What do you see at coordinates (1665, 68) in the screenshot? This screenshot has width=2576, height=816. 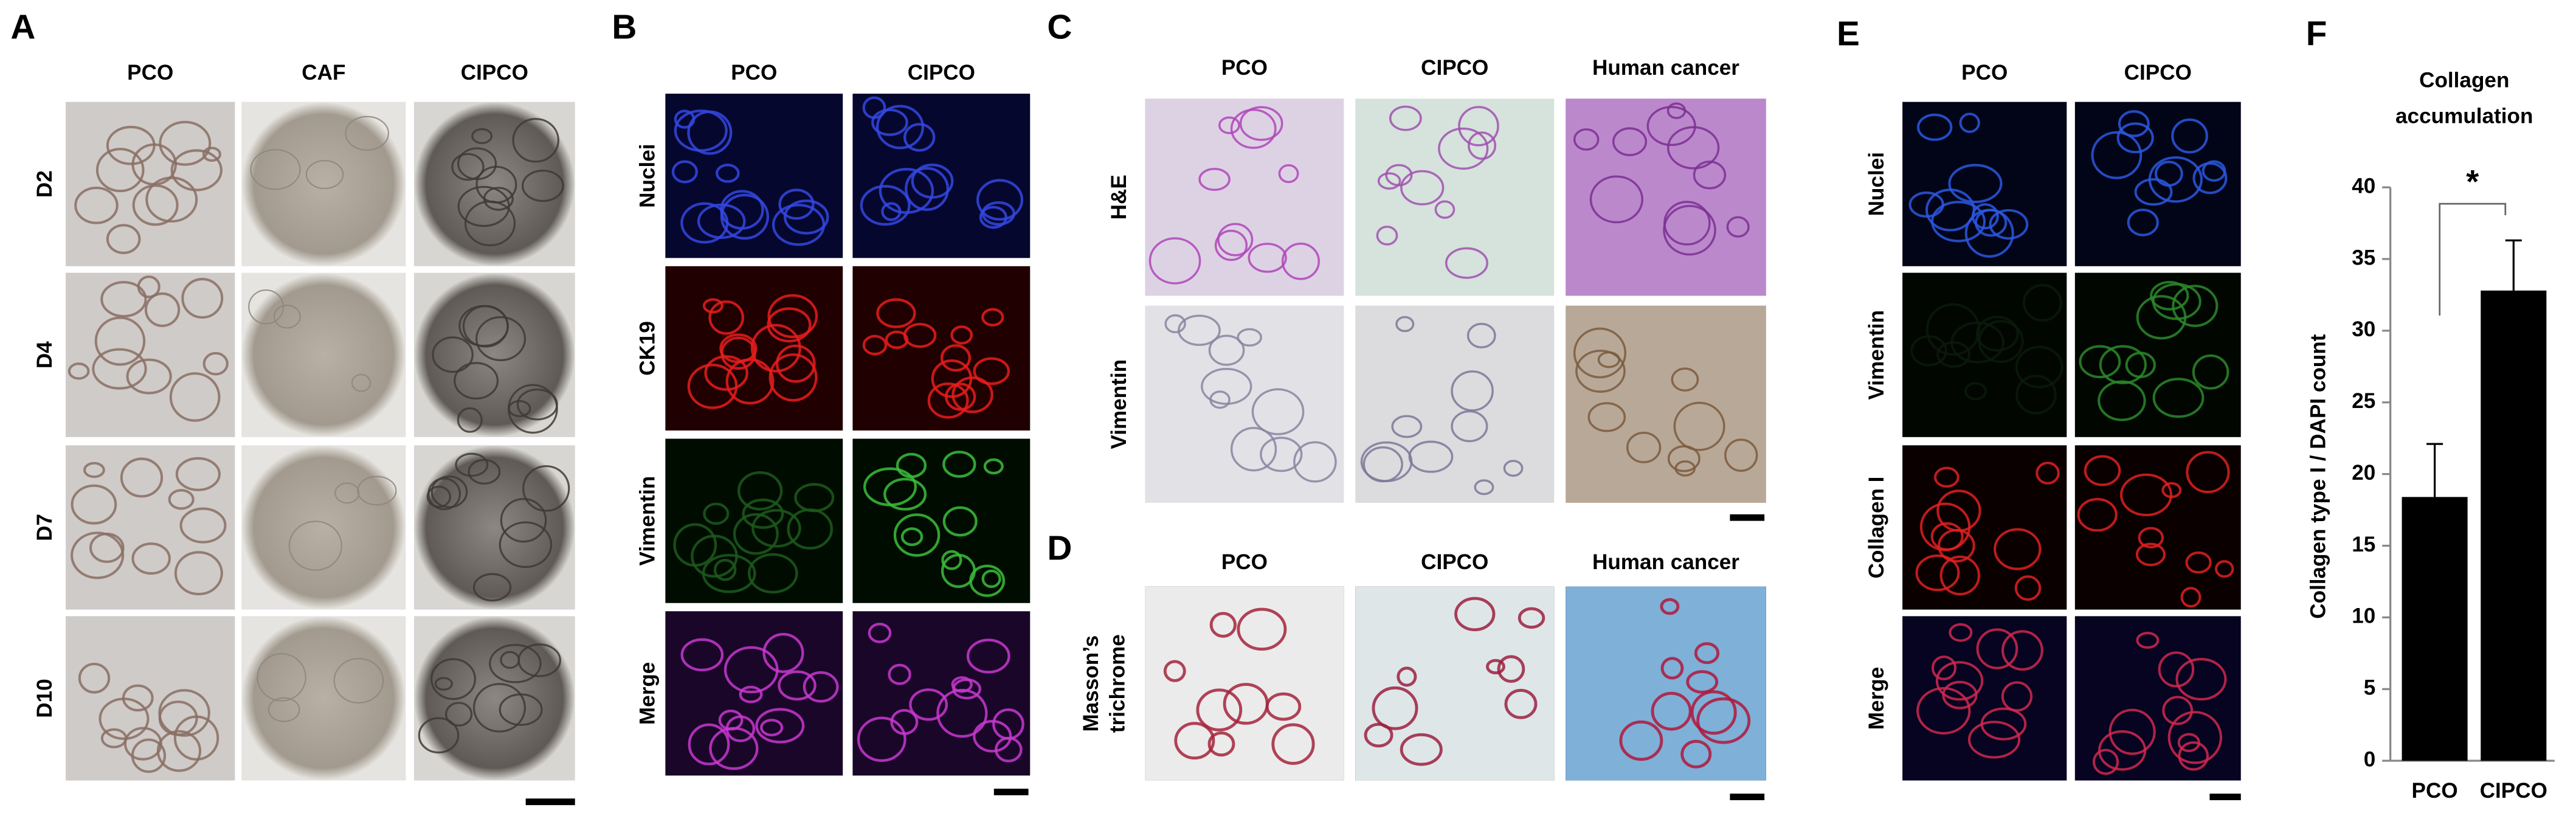 I see `column-header: Human cancer` at bounding box center [1665, 68].